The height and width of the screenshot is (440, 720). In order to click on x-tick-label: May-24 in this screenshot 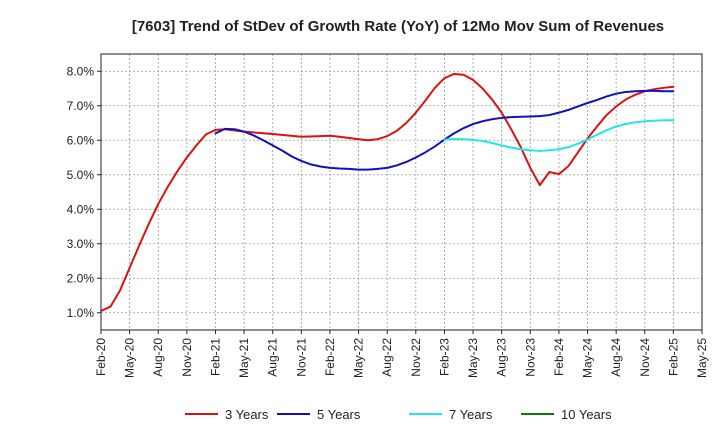, I will do `click(588, 358)`.